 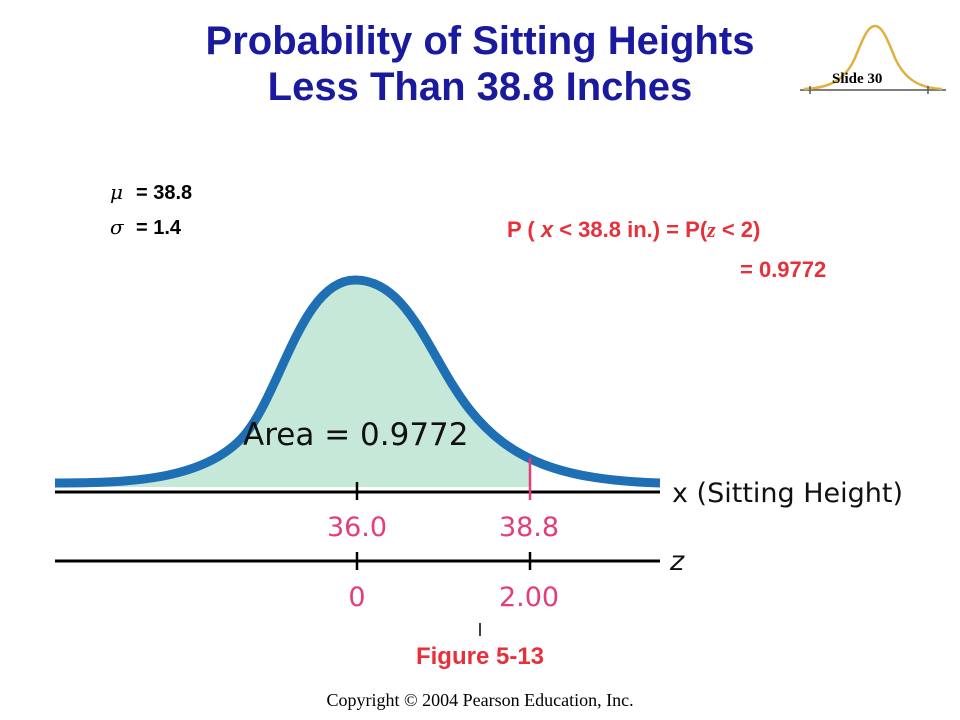 What do you see at coordinates (480, 41) in the screenshot?
I see `title-line-1: Probability of Sitting Heights` at bounding box center [480, 41].